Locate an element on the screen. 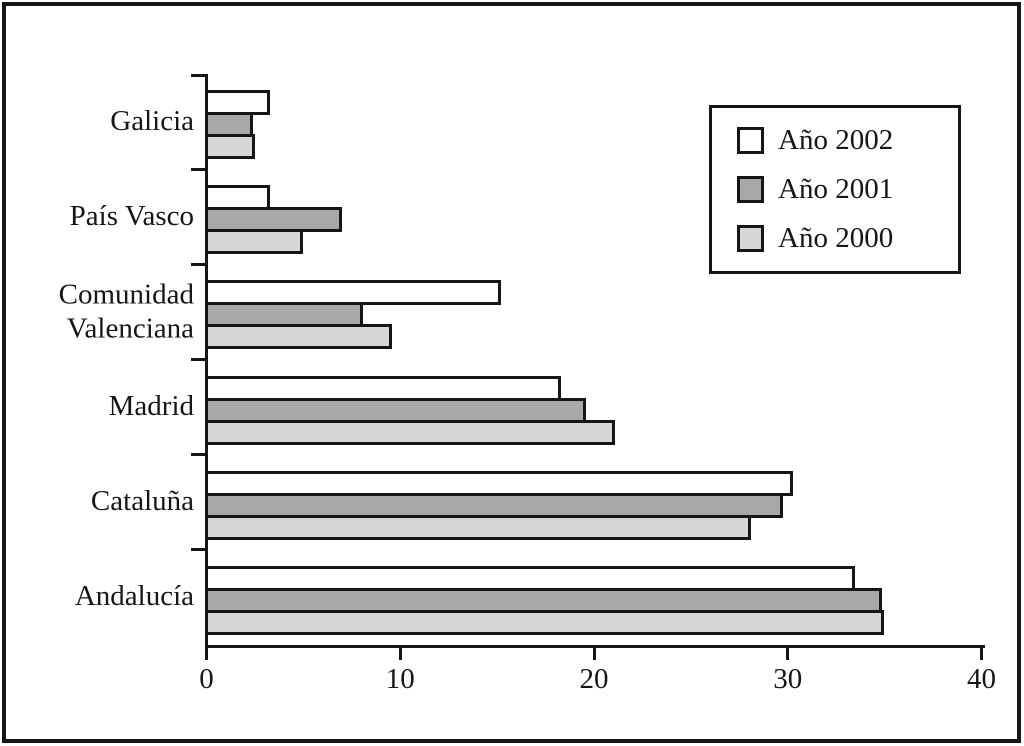 This screenshot has height=746, width=1024. category-label: Comunidad Valenciana is located at coordinates (126, 311).